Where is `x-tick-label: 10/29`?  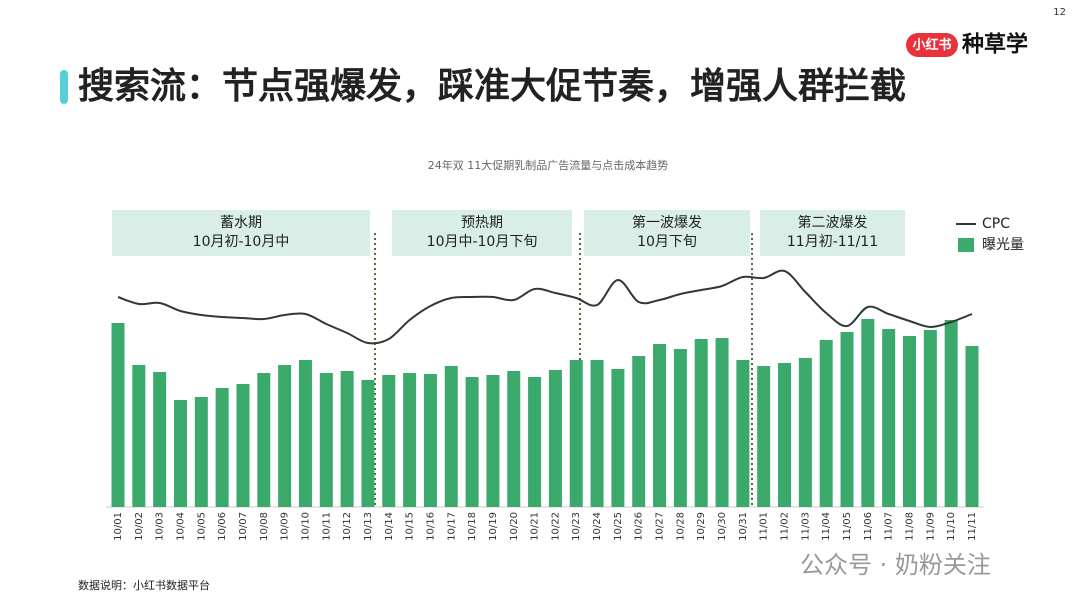 x-tick-label: 10/29 is located at coordinates (701, 526).